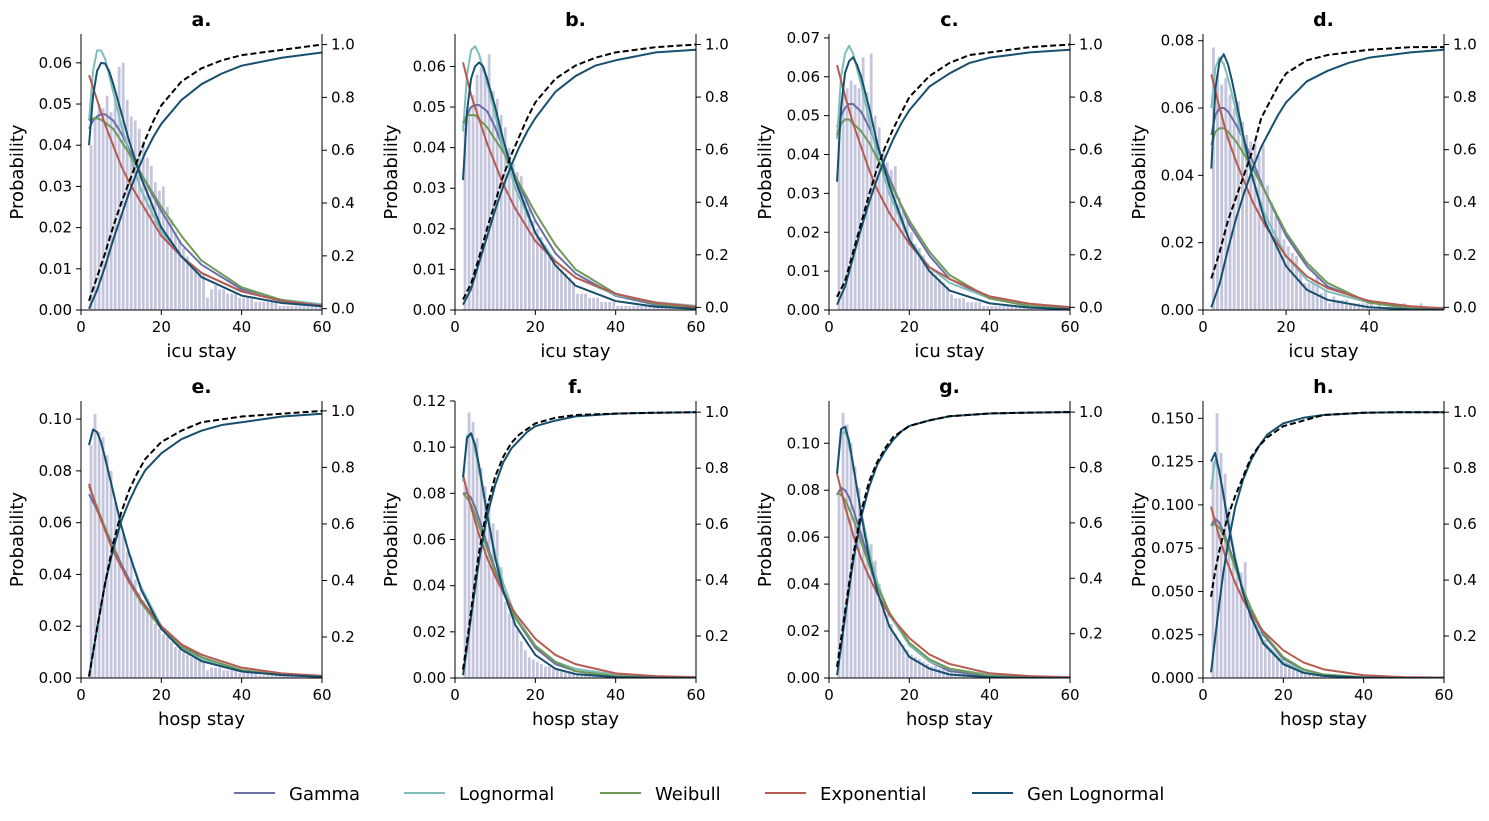 This screenshot has height=821, width=1489. I want to click on y-tick-label: 0.08, so click(55, 471).